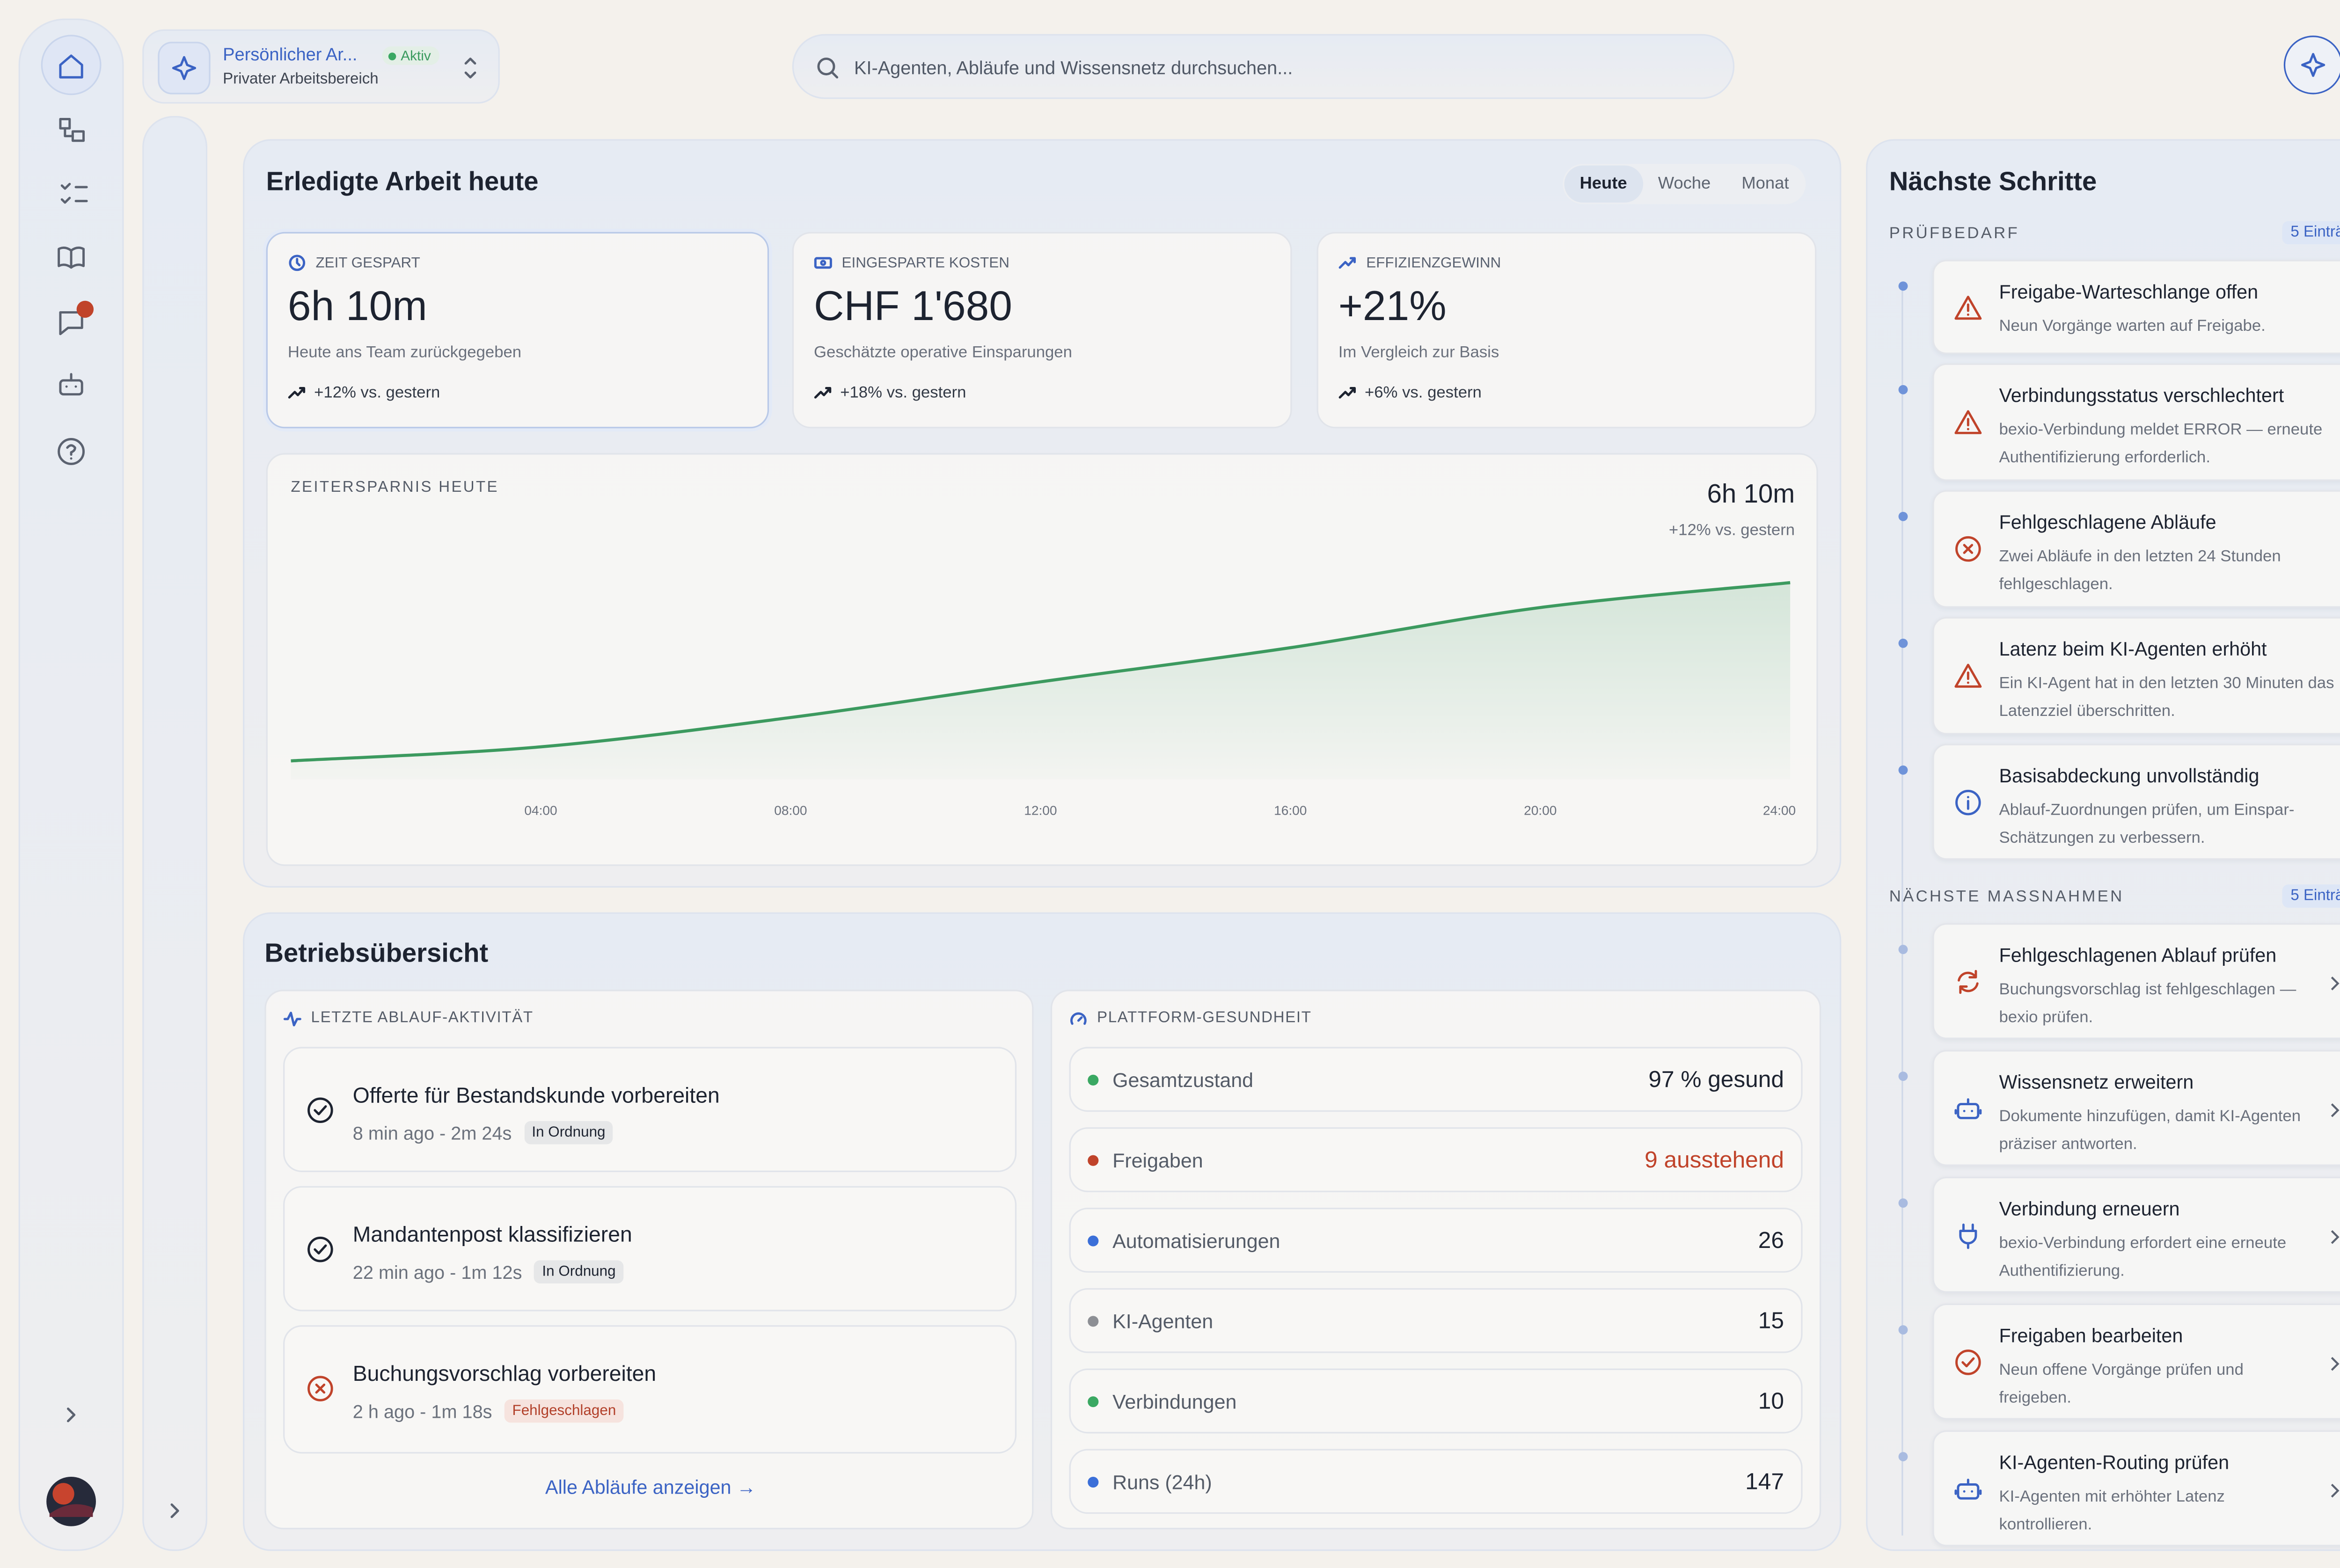 The height and width of the screenshot is (1568, 2340). What do you see at coordinates (1603, 184) in the screenshot?
I see `period-tab: Heute` at bounding box center [1603, 184].